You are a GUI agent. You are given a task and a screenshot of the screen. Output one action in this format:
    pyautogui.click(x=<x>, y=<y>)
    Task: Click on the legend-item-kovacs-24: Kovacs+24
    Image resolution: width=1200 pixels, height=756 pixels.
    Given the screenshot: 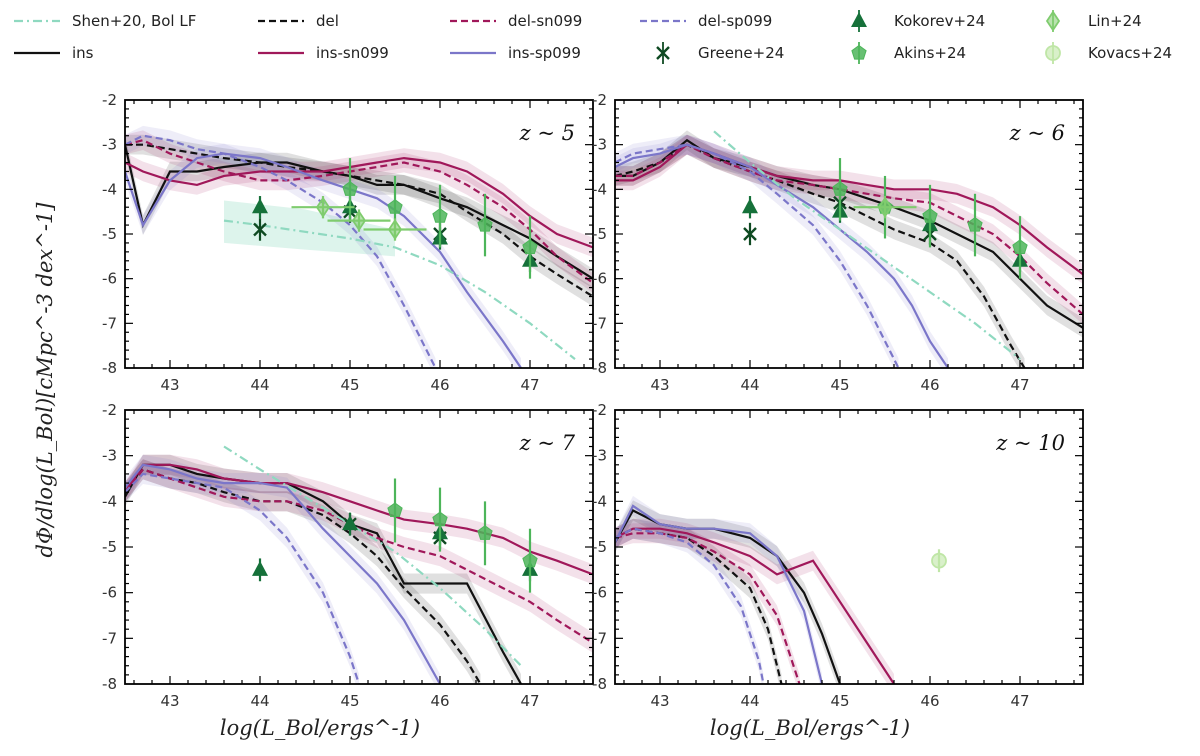 What is the action you would take?
    pyautogui.click(x=1108, y=53)
    